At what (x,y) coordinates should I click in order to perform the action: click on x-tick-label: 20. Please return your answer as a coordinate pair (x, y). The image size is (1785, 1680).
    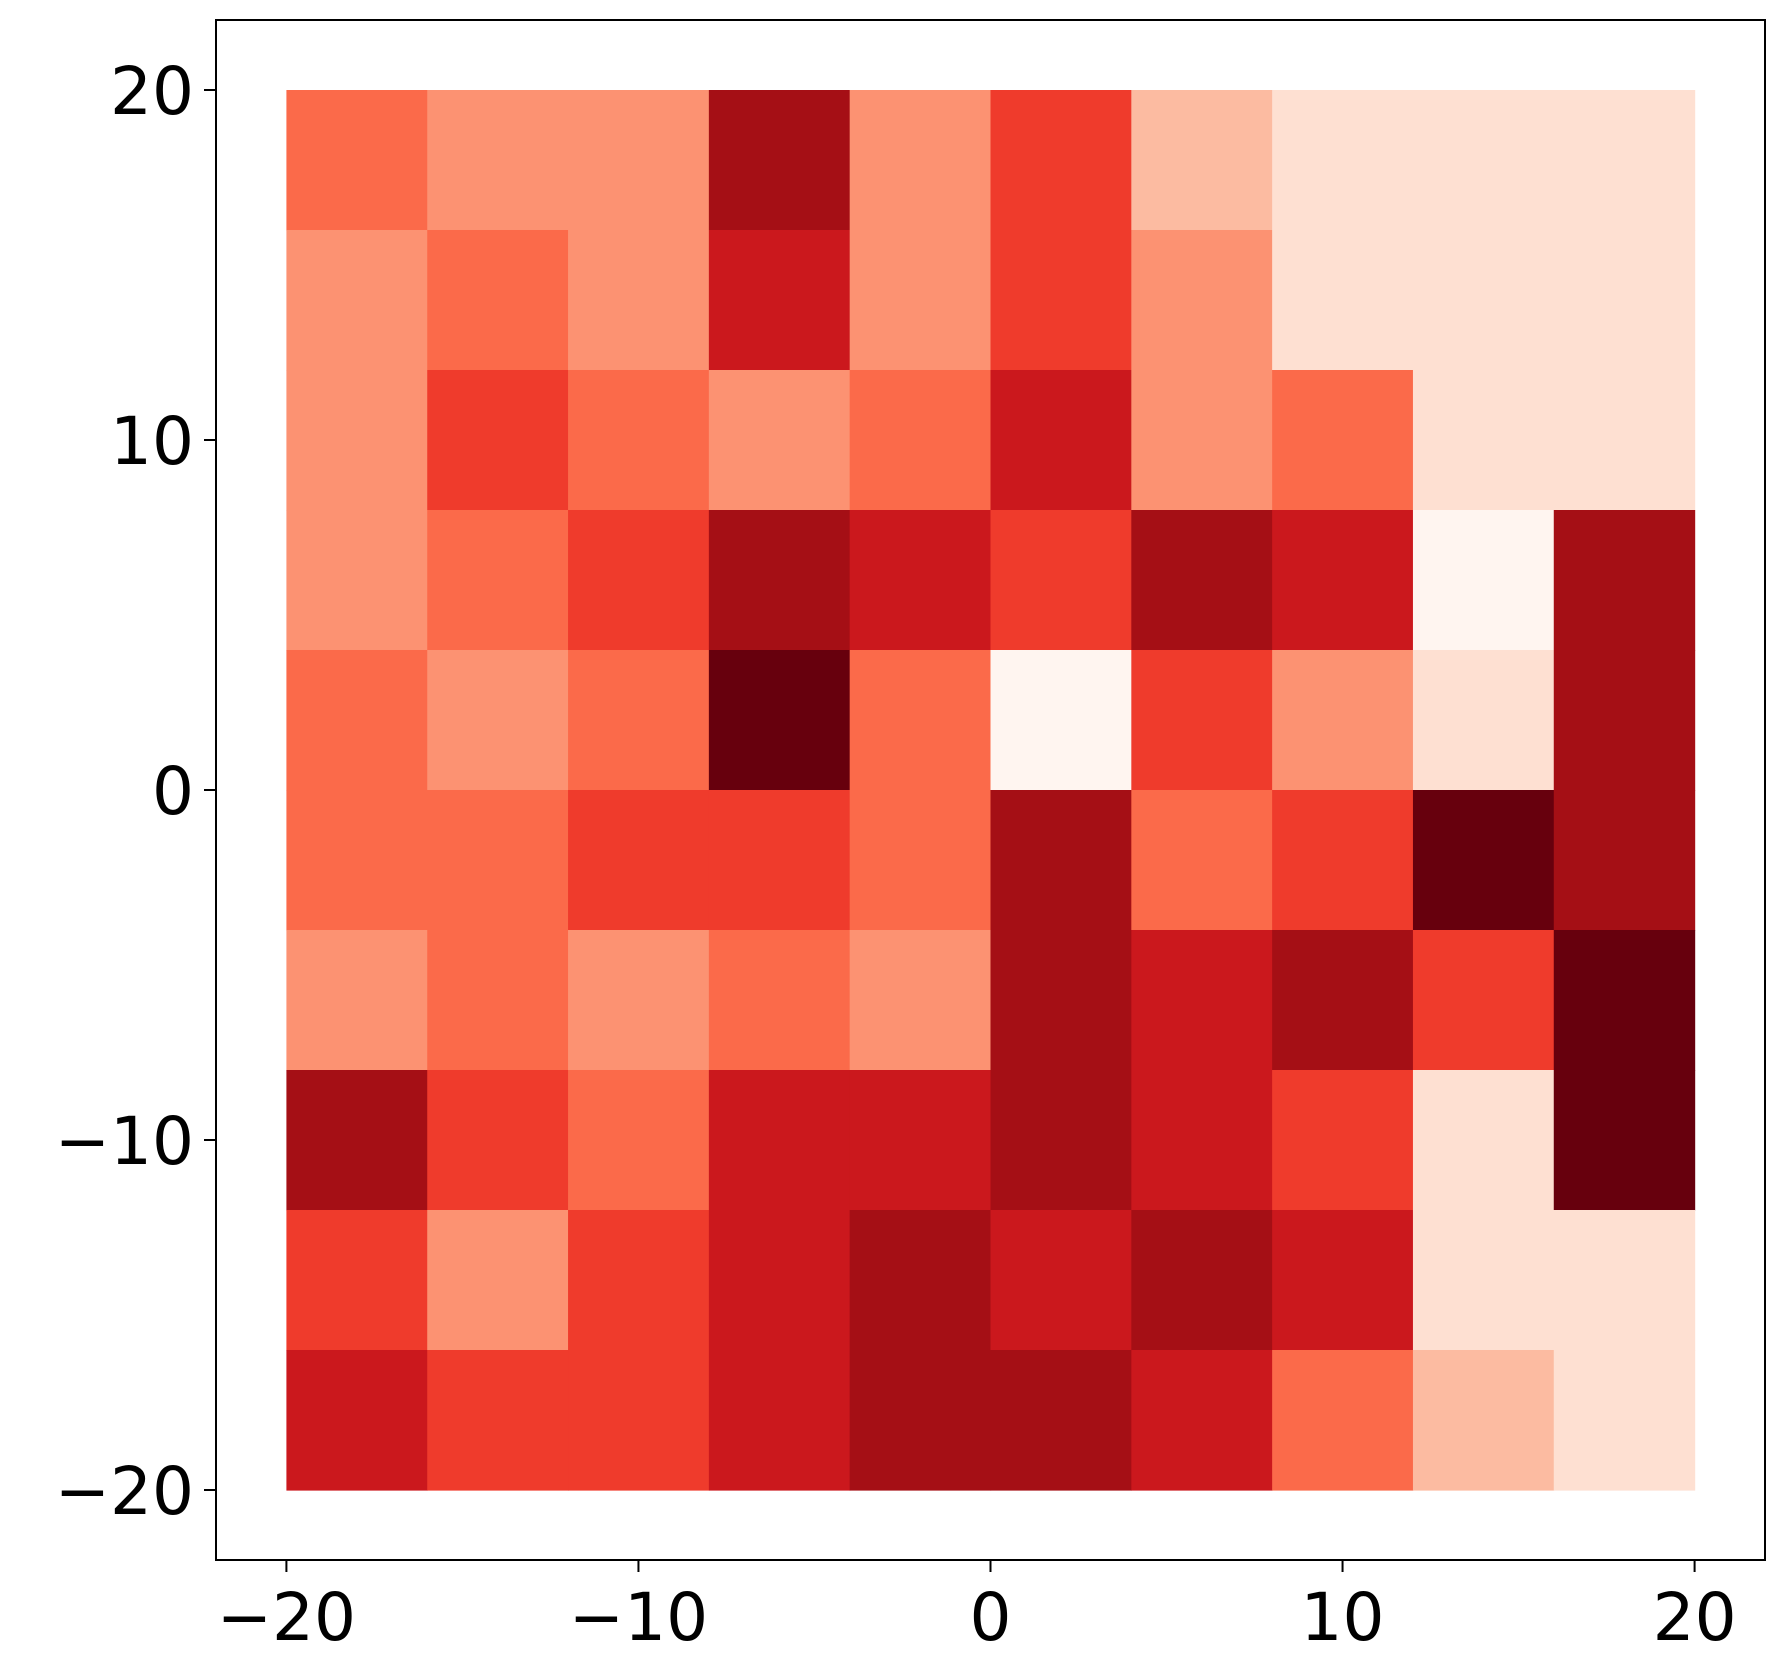
    Looking at the image, I should click on (1695, 1617).